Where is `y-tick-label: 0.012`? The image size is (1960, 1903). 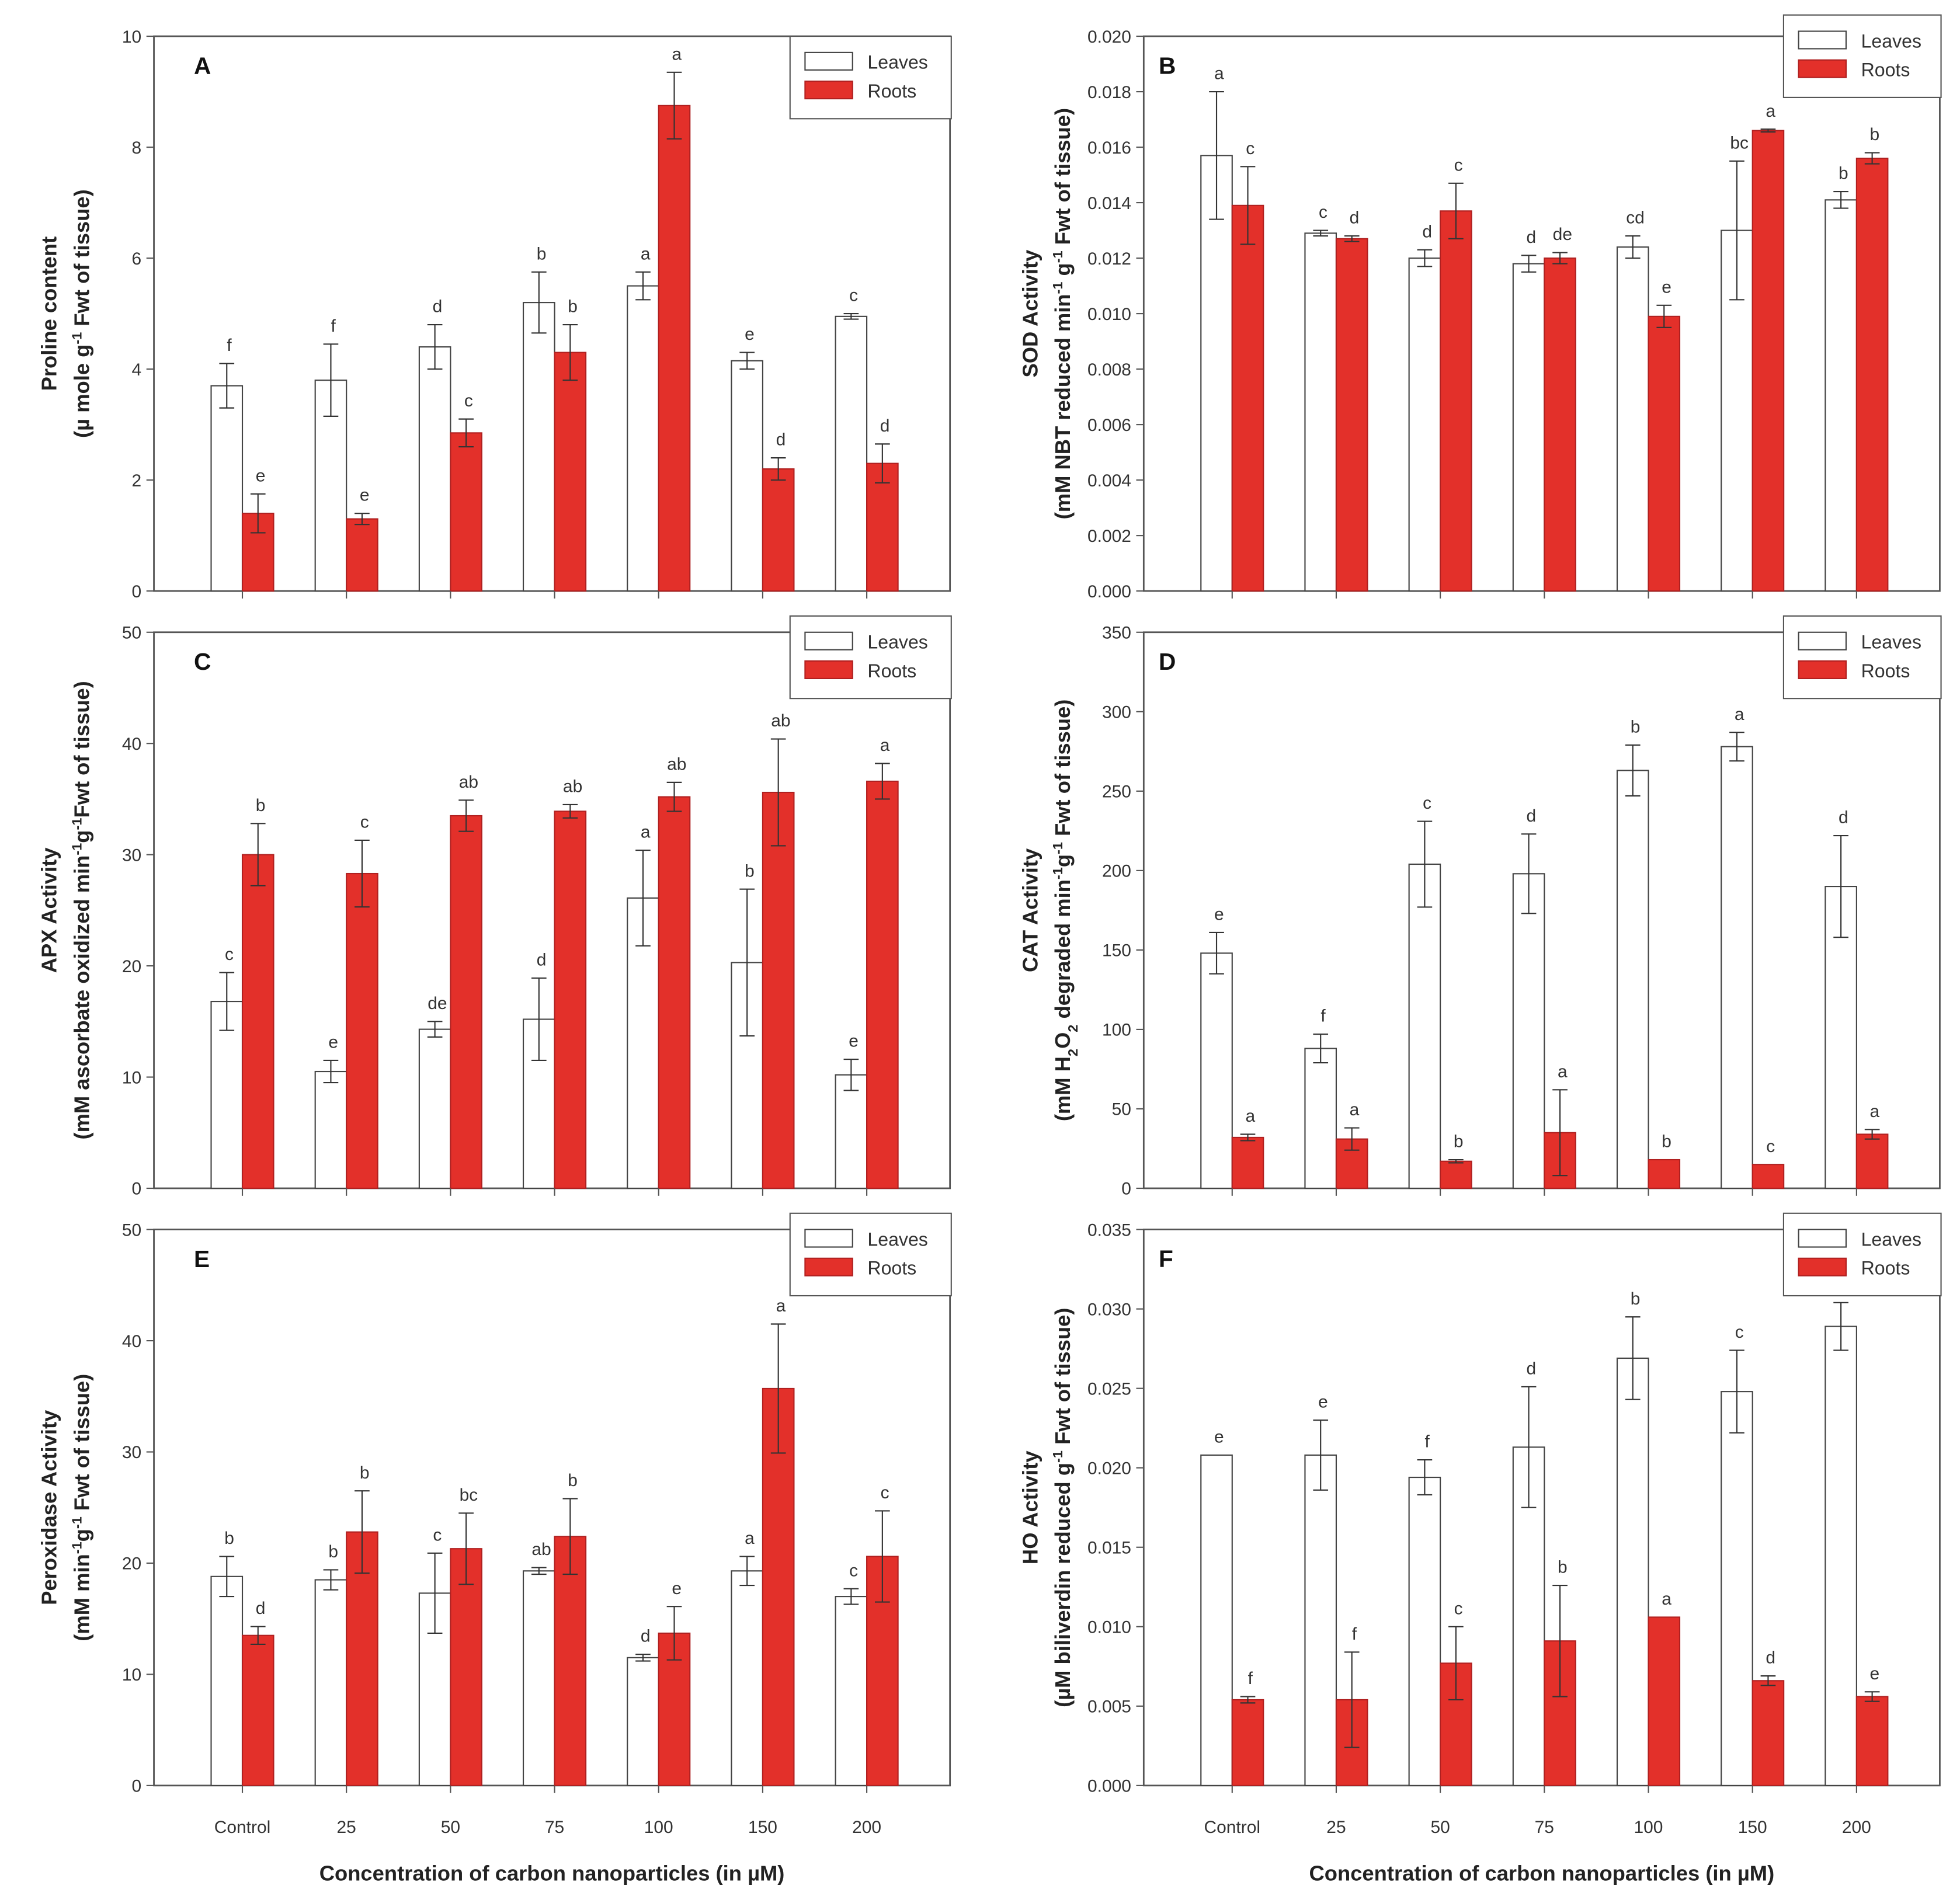
y-tick-label: 0.012 is located at coordinates (1109, 259).